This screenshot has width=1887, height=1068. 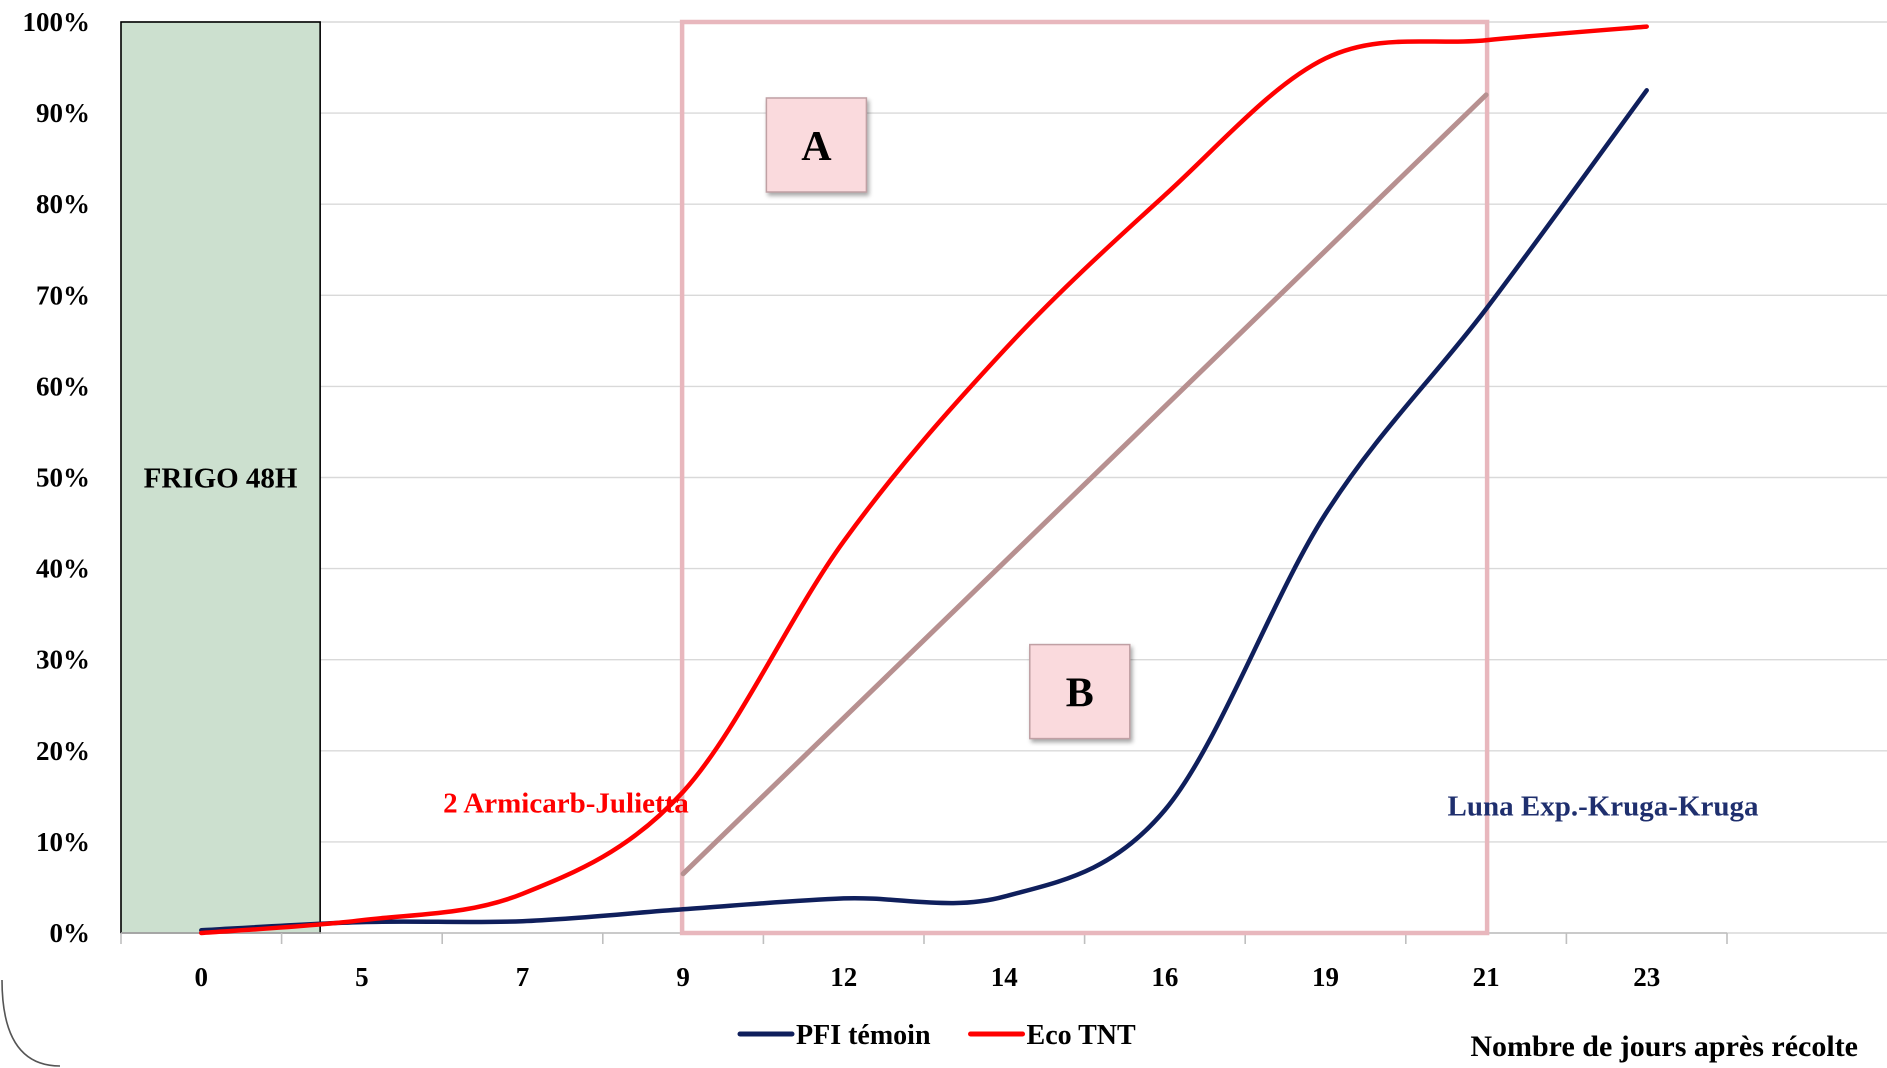 What do you see at coordinates (566, 804) in the screenshot?
I see `eco-treatment-label: 2 Armicarb-Julietta` at bounding box center [566, 804].